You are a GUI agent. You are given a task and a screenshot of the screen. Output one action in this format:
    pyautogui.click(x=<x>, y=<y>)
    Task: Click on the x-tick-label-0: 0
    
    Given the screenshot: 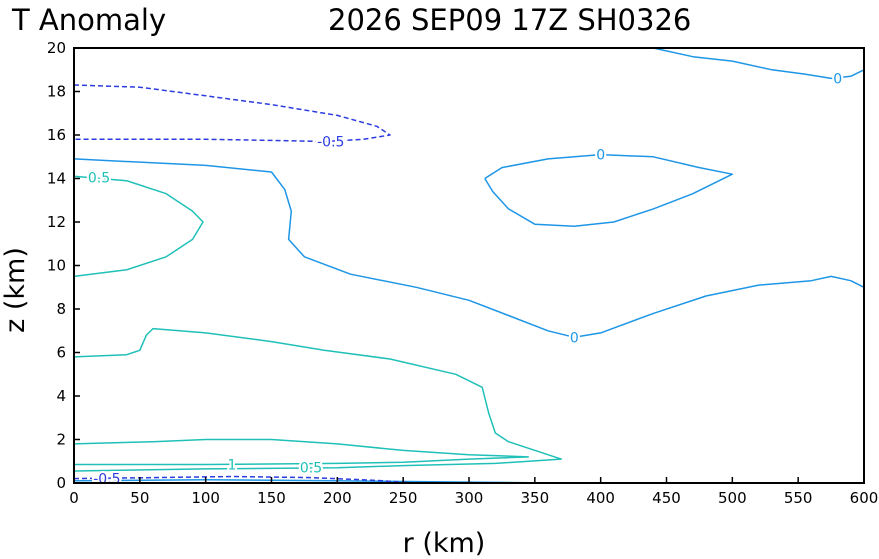 What is the action you would take?
    pyautogui.click(x=74, y=498)
    